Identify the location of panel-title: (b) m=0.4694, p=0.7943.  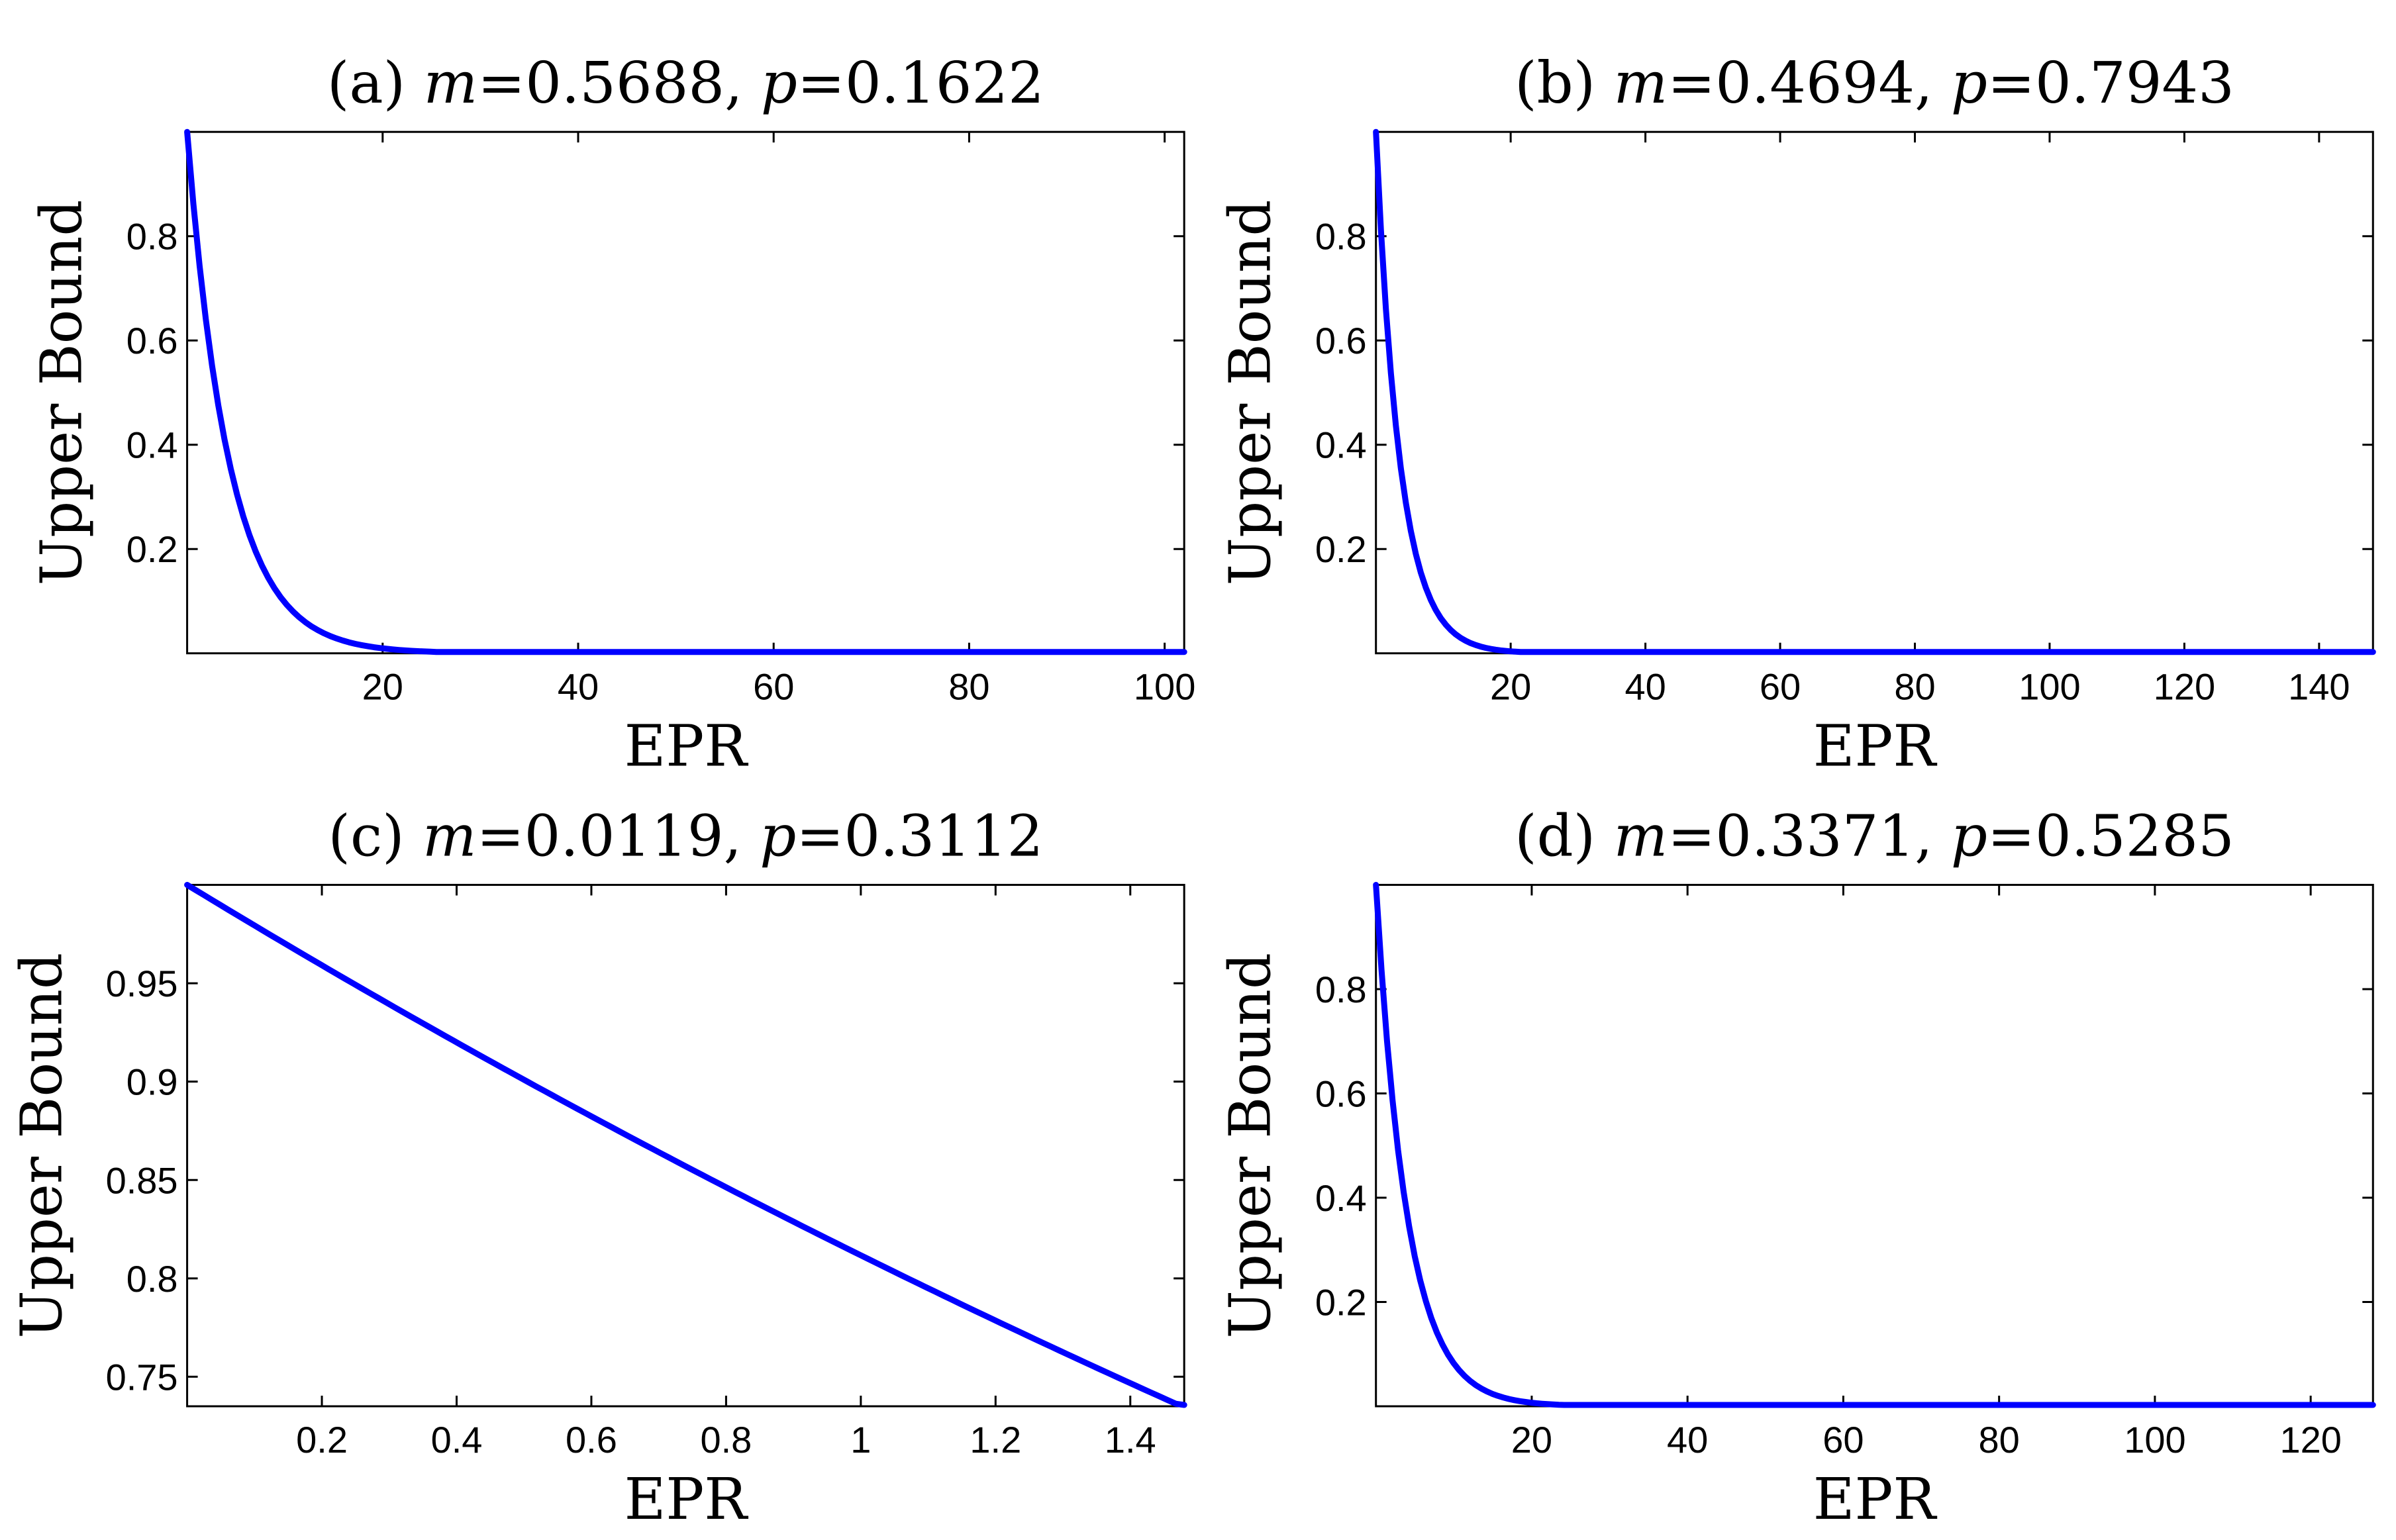
(1874, 83).